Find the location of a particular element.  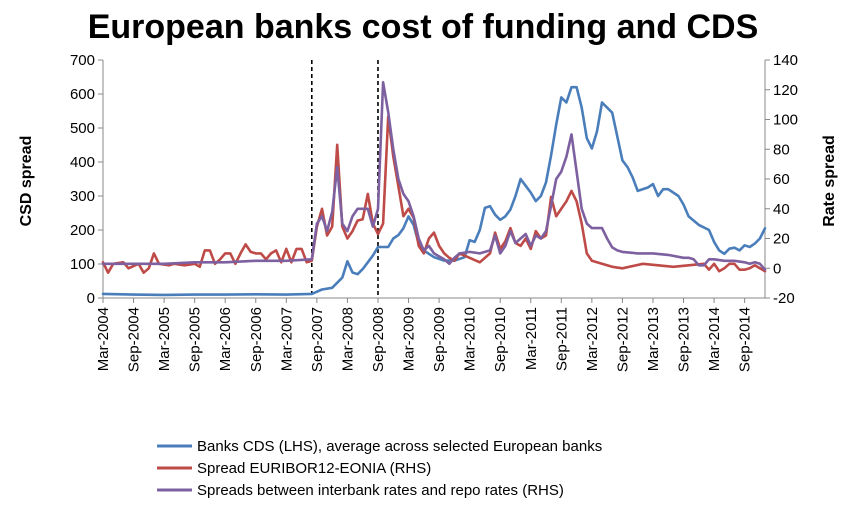

x-tick-label: Mar-2011 is located at coordinates (531, 338).